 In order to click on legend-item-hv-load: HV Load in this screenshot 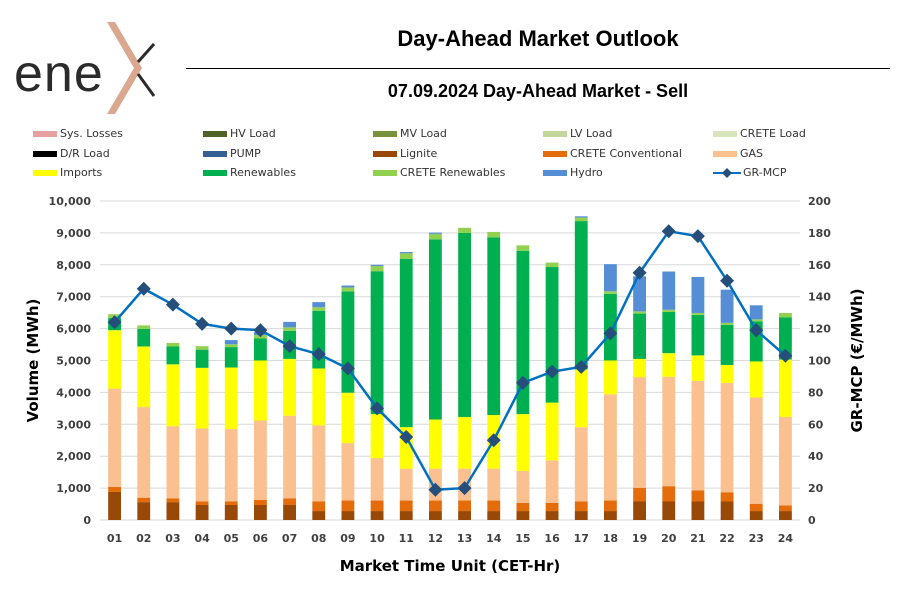, I will do `click(239, 133)`.